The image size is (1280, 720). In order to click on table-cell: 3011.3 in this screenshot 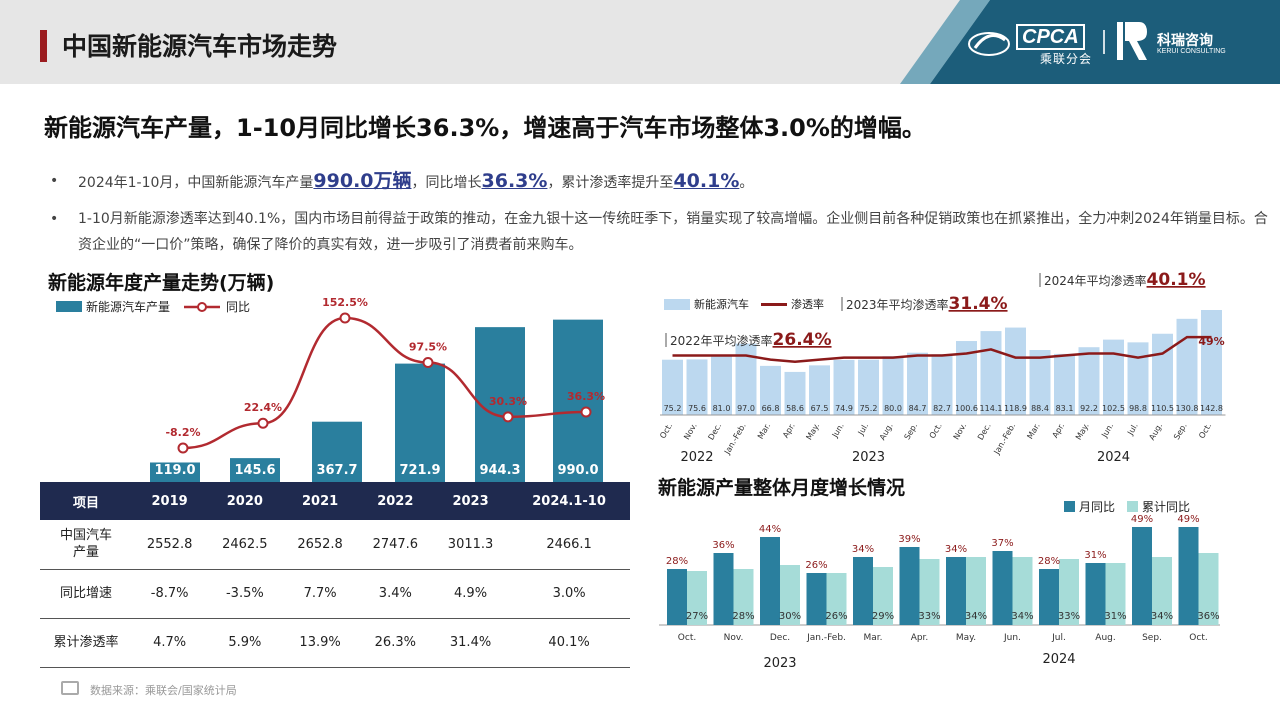, I will do `click(470, 545)`.